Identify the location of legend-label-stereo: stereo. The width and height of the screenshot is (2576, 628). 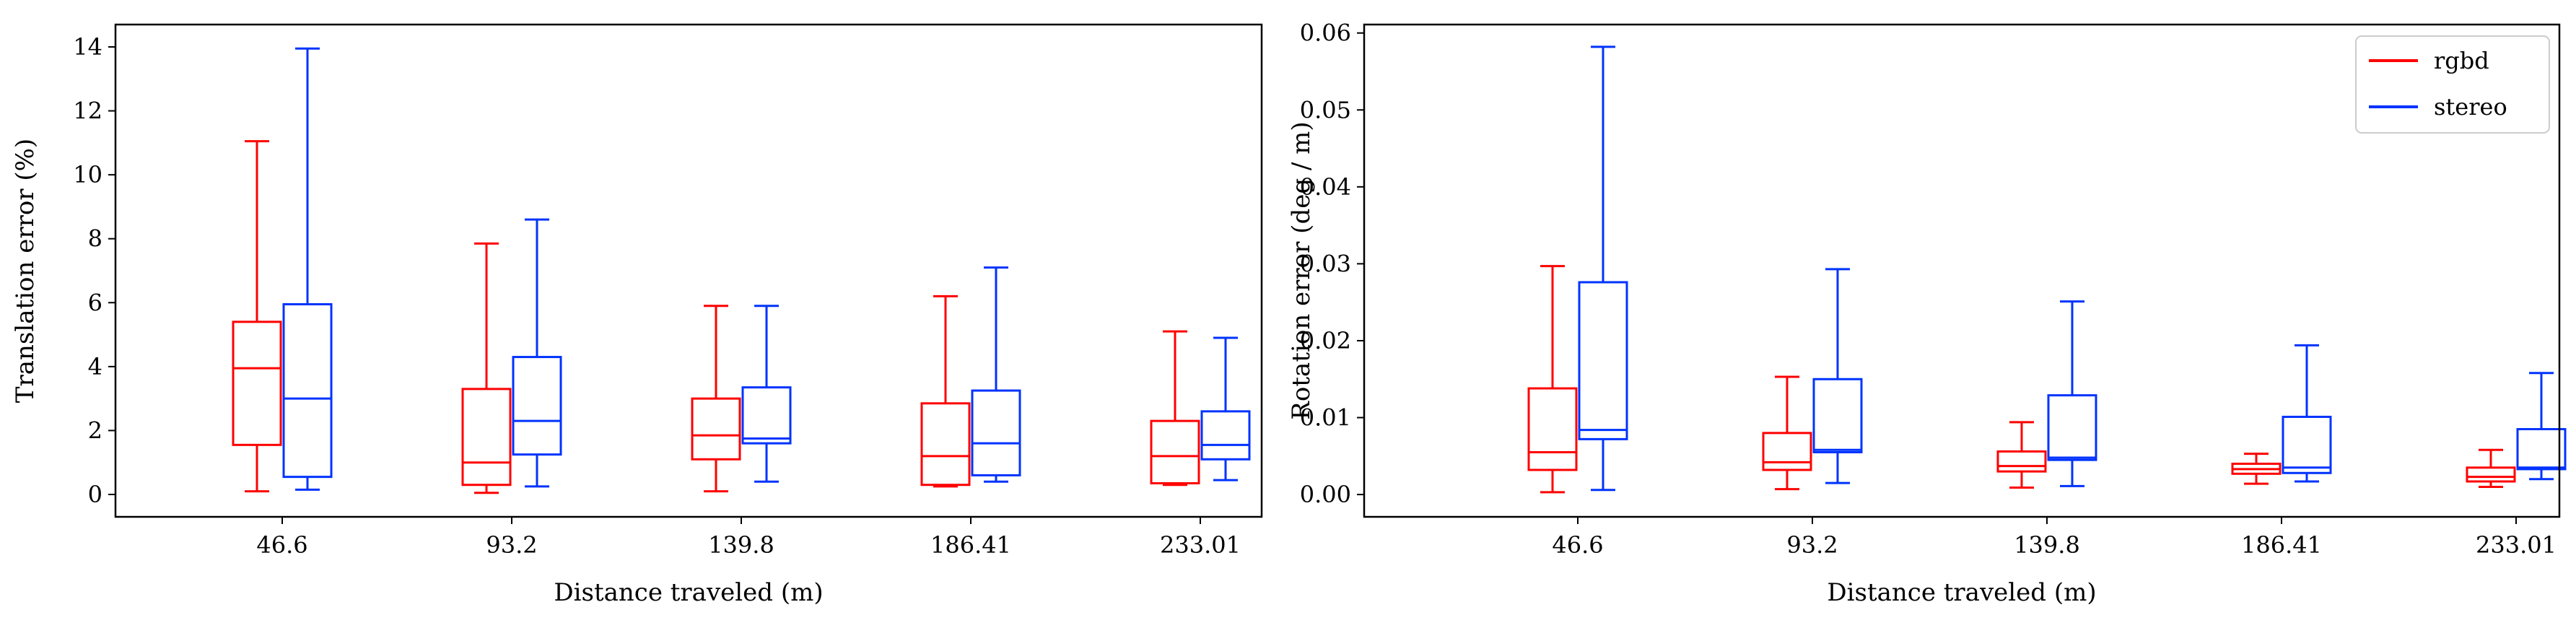
(2470, 107).